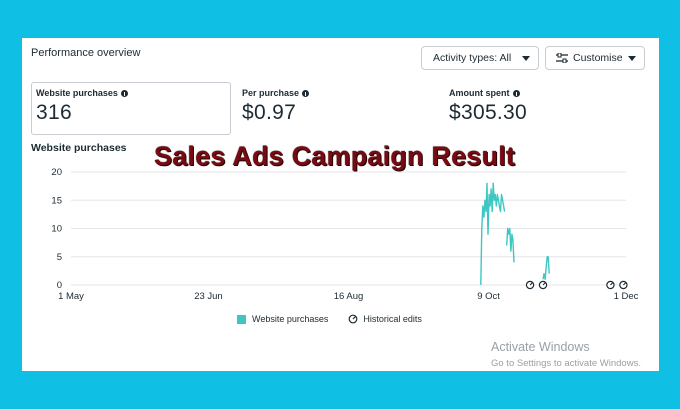 The height and width of the screenshot is (409, 680). I want to click on x-tick-label: 1 Dec, so click(626, 296).